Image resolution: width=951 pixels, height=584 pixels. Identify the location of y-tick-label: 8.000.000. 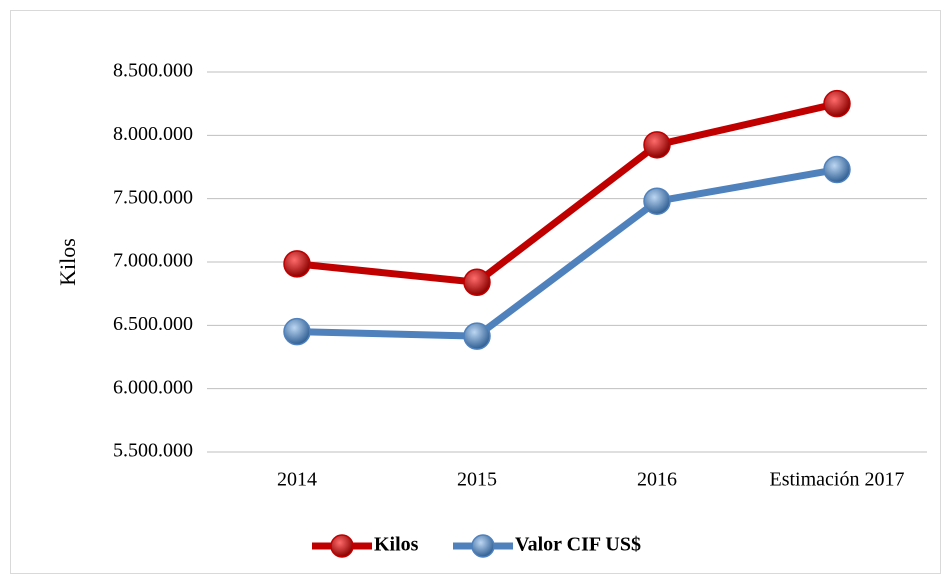
(153, 134).